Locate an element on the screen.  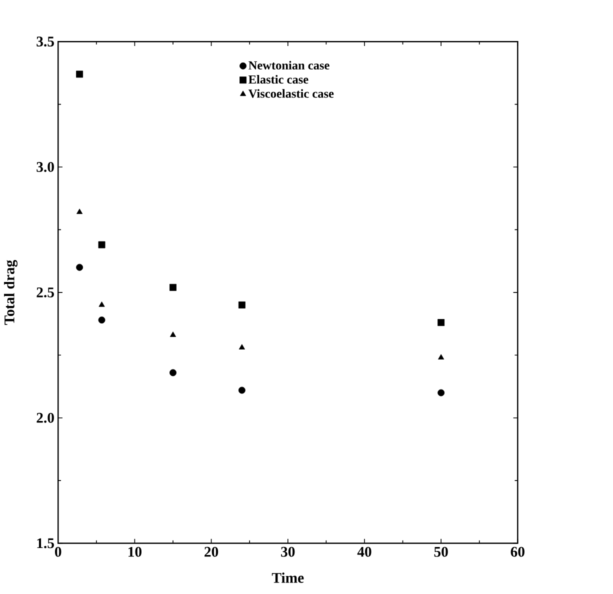
legend-label: Elastic case is located at coordinates (278, 79).